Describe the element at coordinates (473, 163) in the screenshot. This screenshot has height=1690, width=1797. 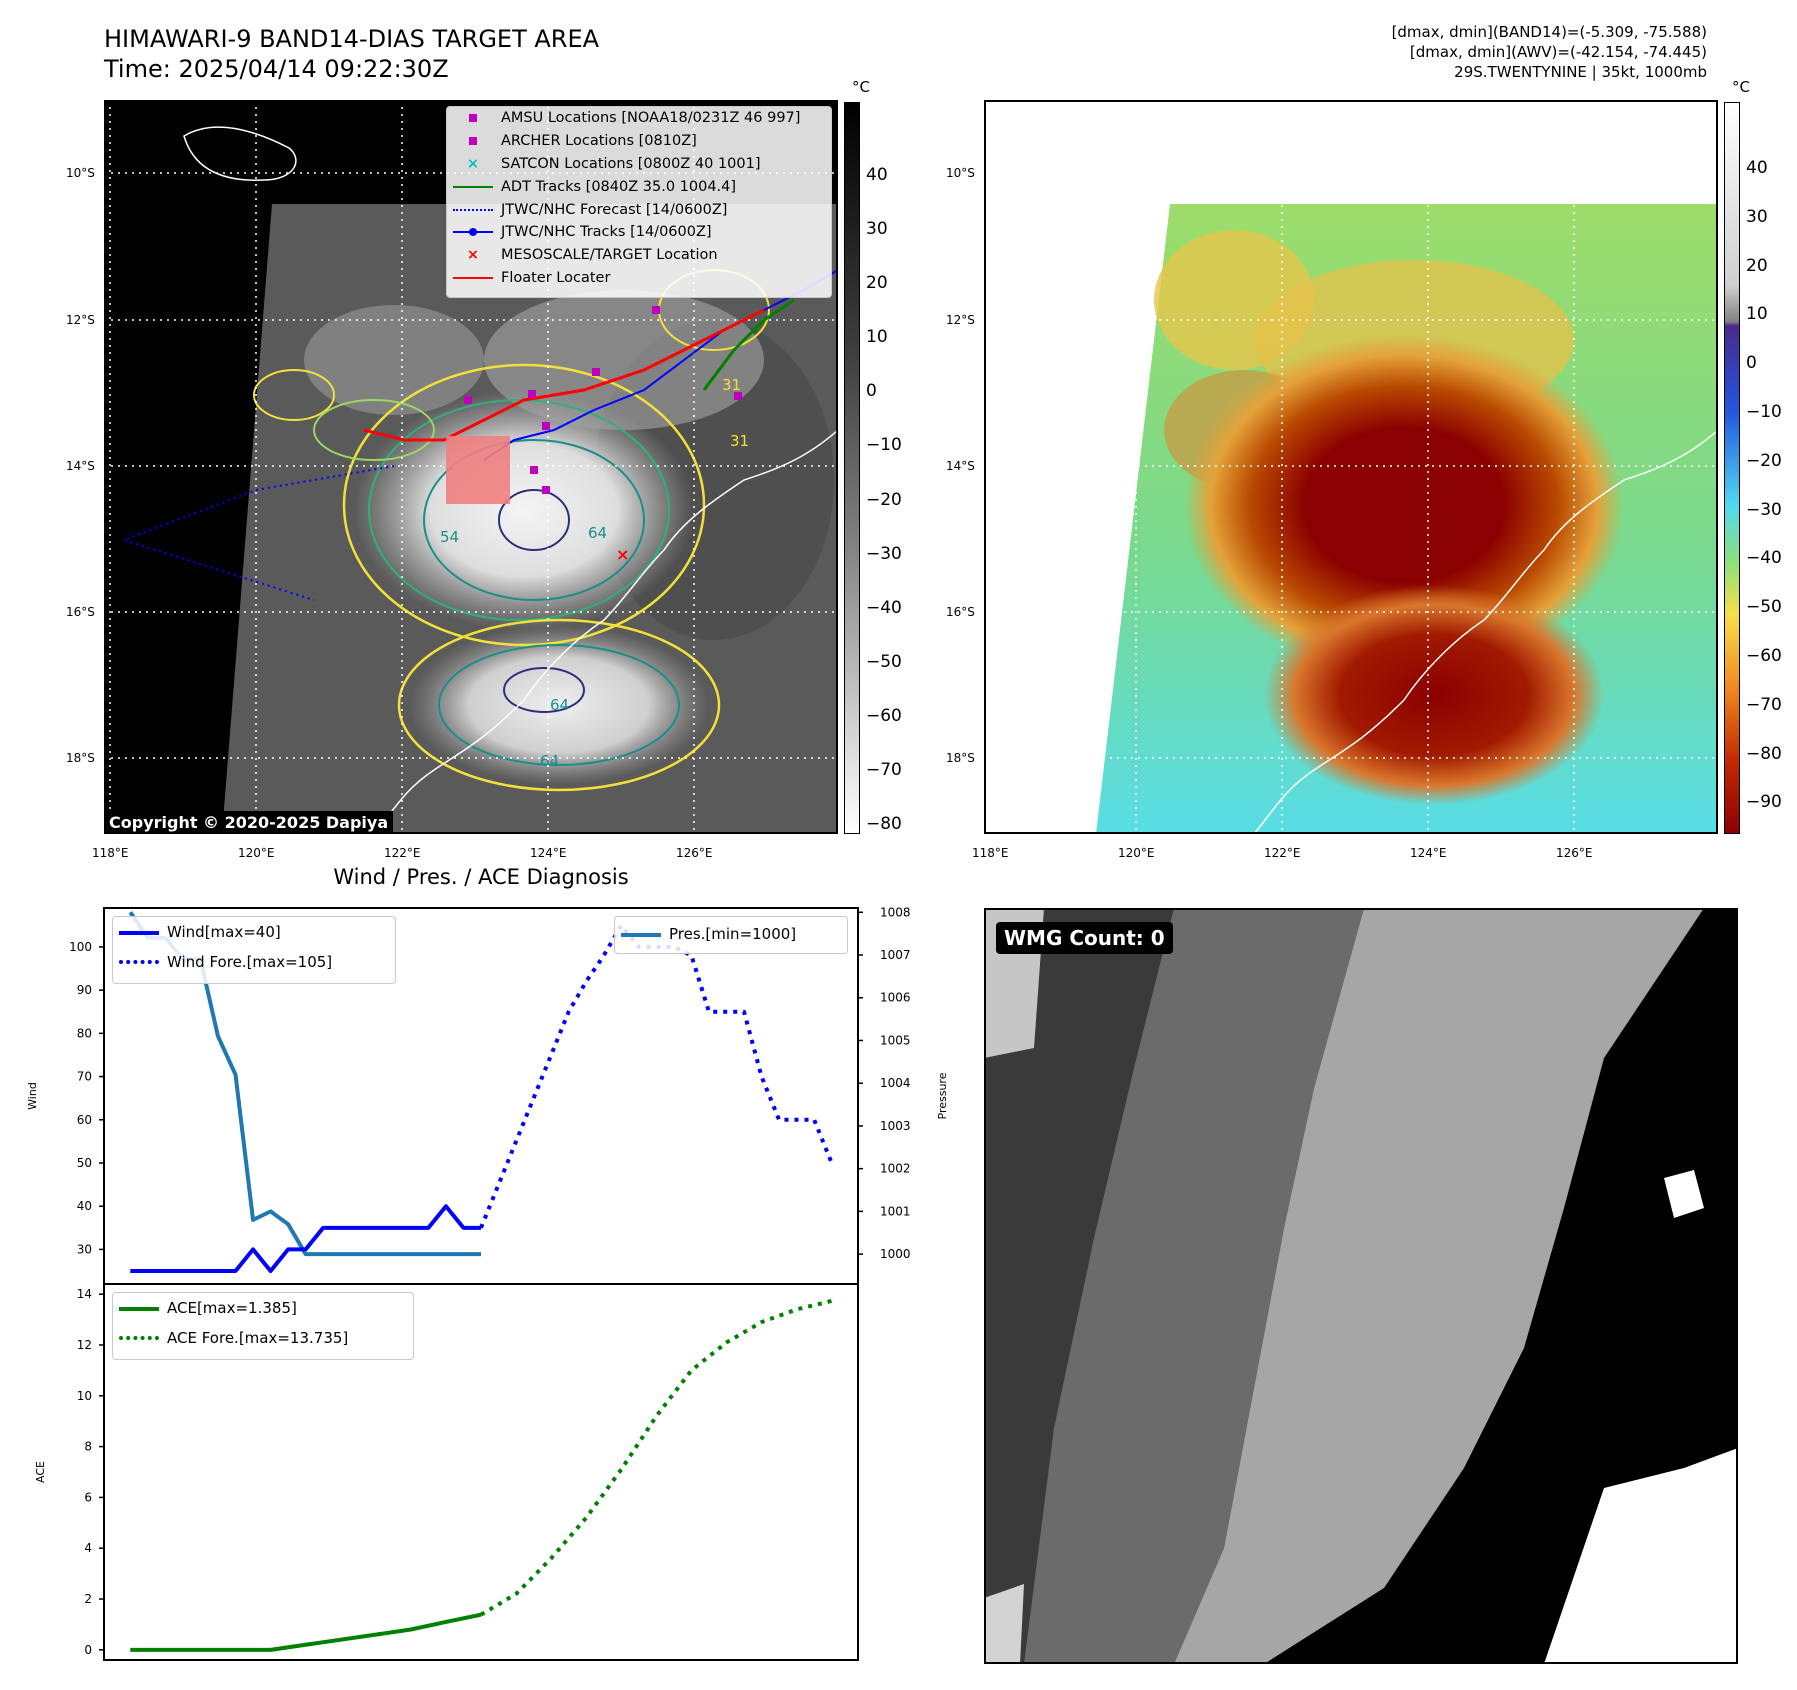
I see `legend-x-icon: ×` at that location.